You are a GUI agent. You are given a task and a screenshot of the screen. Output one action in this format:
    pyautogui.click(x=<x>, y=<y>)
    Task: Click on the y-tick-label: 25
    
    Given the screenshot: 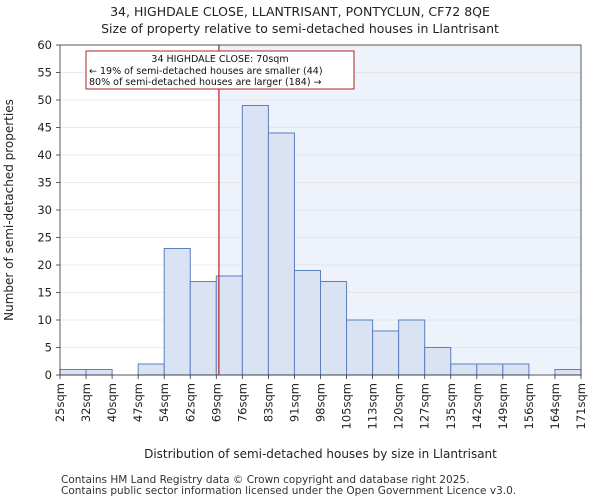 What is the action you would take?
    pyautogui.click(x=44, y=238)
    